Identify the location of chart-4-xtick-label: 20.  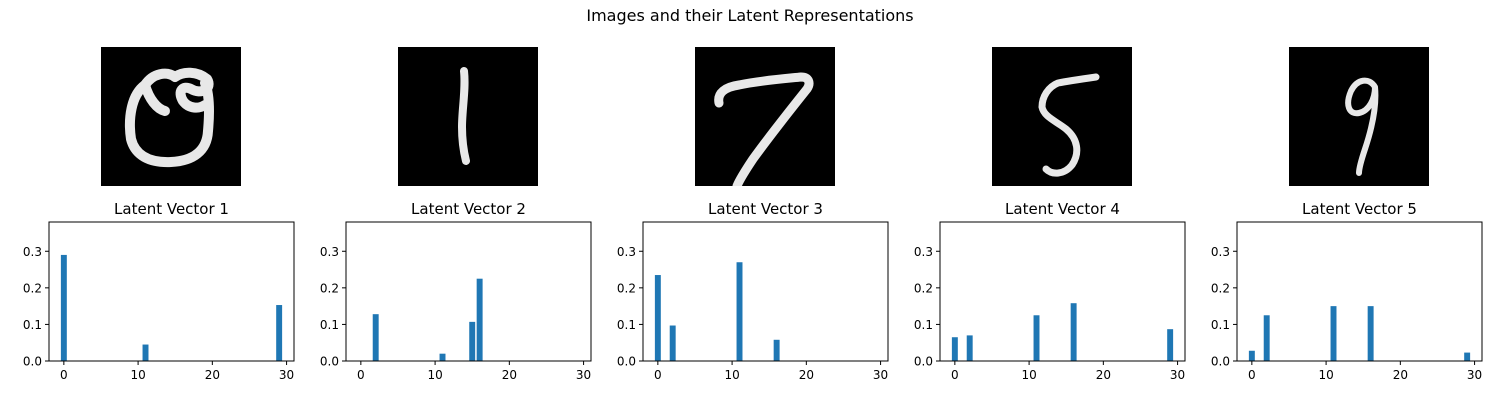
(1103, 375).